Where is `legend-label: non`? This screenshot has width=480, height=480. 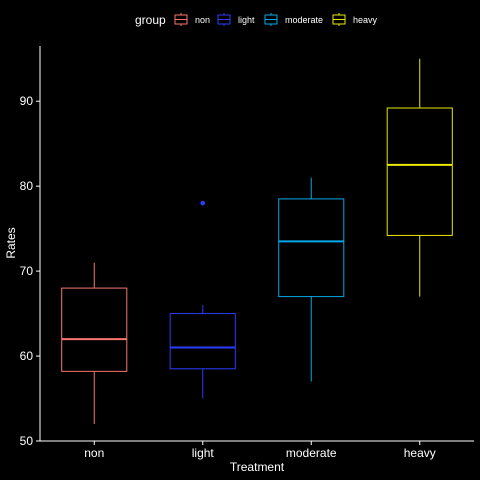
legend-label: non is located at coordinates (202, 20).